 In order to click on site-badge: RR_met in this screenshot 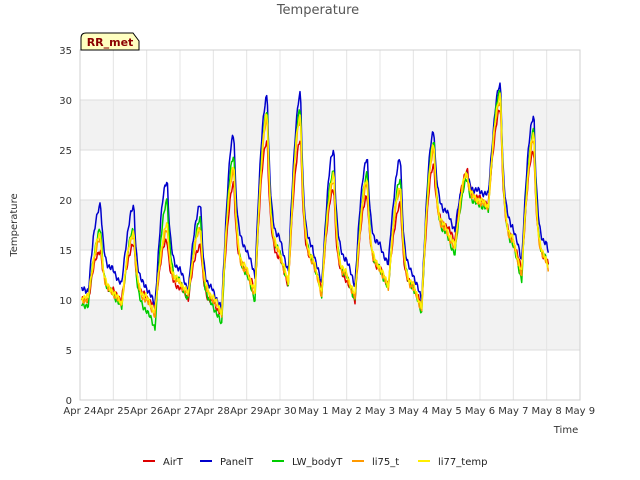, I will do `click(110, 41)`.